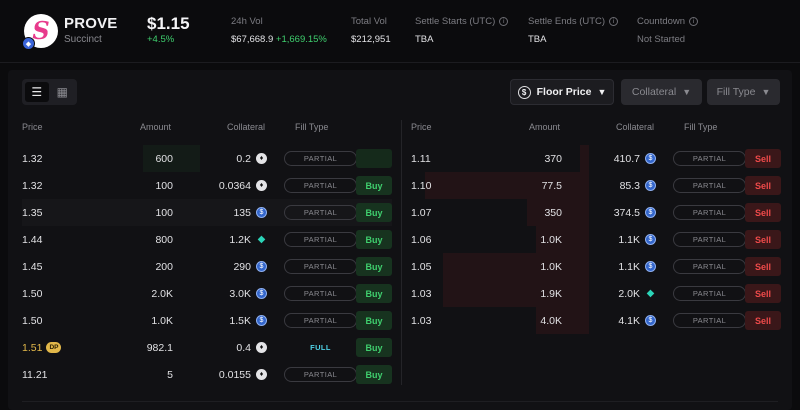 This screenshot has height=410, width=800. What do you see at coordinates (421, 239) in the screenshot?
I see `order-price-value: 1.06` at bounding box center [421, 239].